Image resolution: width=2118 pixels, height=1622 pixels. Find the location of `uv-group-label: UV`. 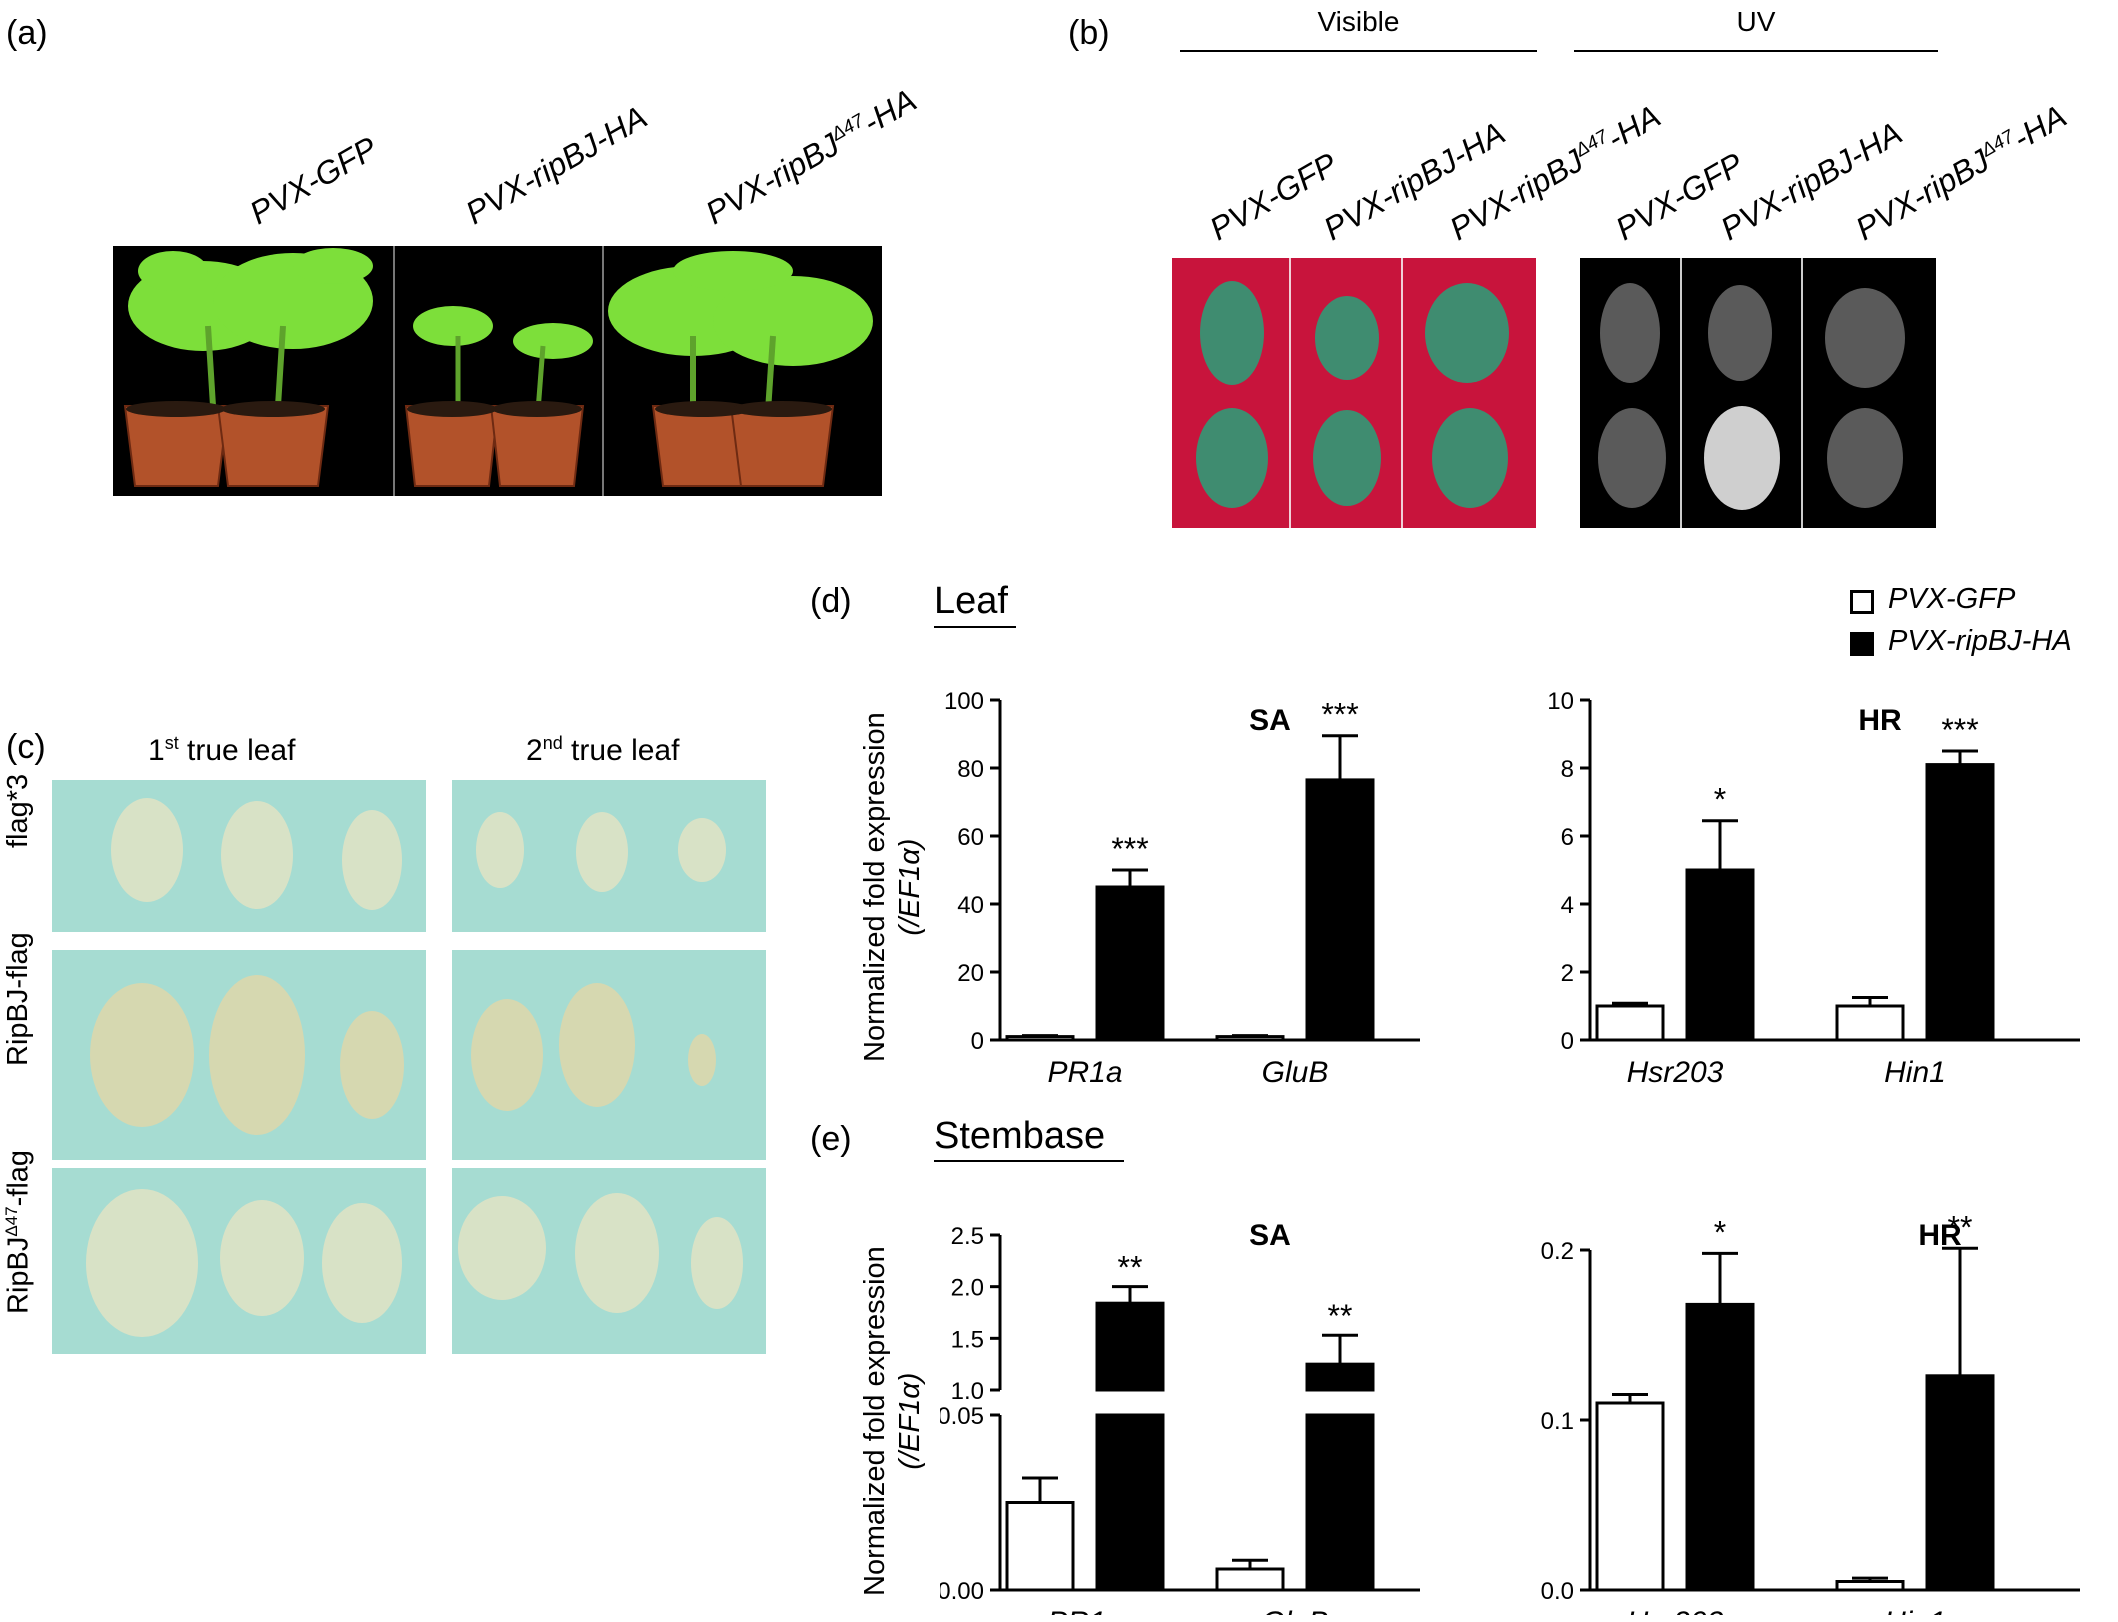

uv-group-label: UV is located at coordinates (1756, 21).